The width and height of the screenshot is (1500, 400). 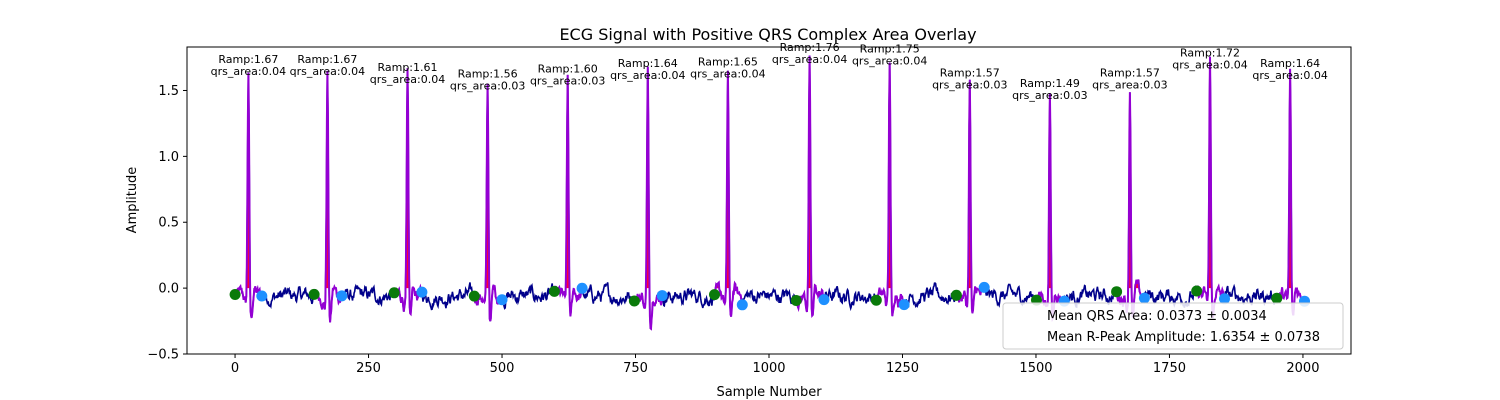 I want to click on peak-ramp-label-11: Ramp:1.57, so click(x=1130, y=72).